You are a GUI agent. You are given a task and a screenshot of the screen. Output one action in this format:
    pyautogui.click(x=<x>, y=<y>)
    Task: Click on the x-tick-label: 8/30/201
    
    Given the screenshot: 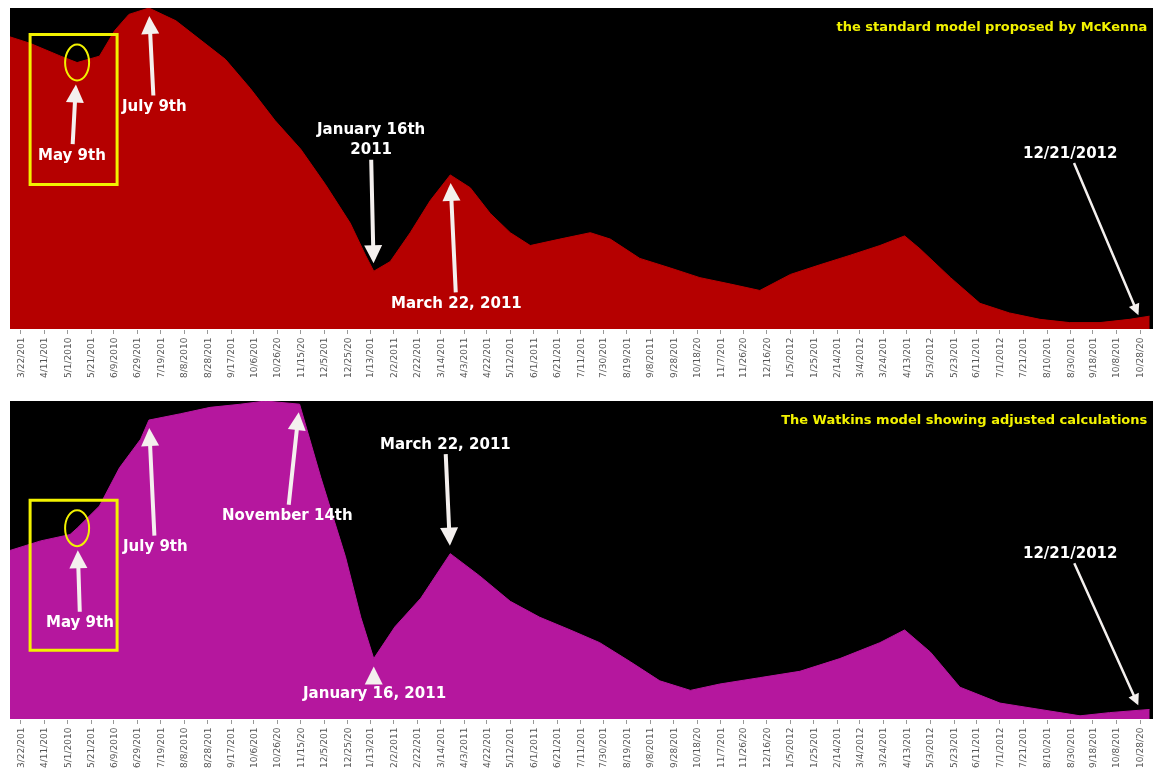 What is the action you would take?
    pyautogui.click(x=1070, y=358)
    